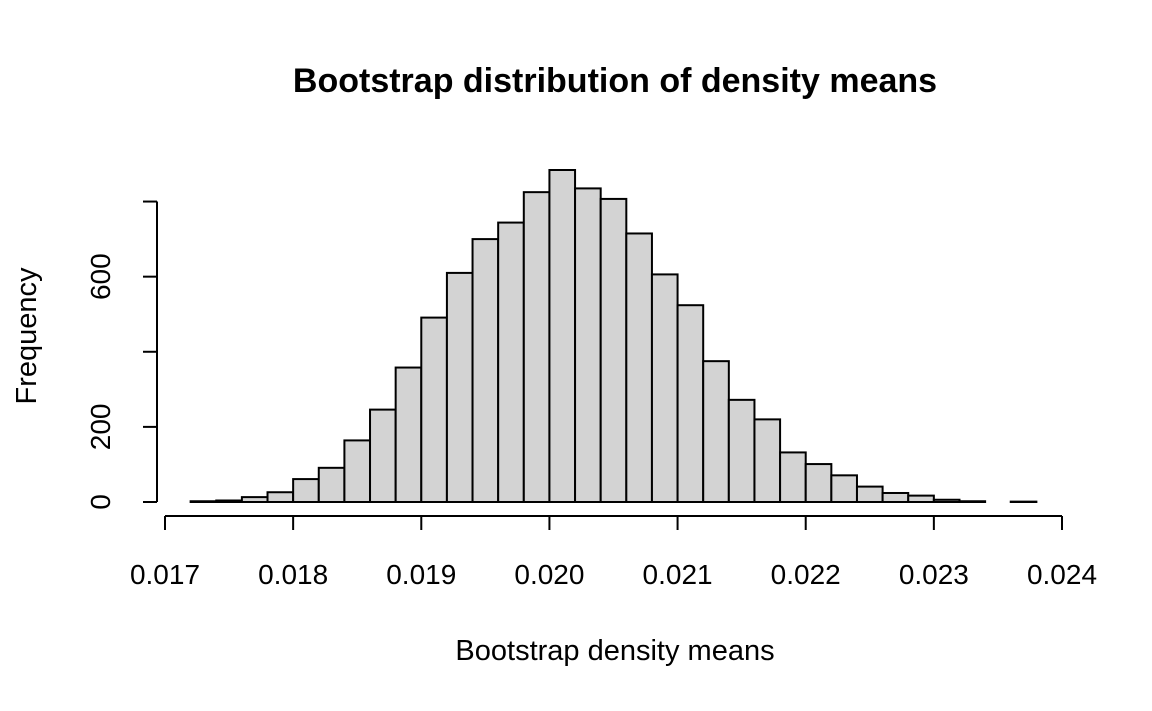 This screenshot has height=711, width=1152. I want to click on x-axis: 0.017 0.018 0.019 0.020 0.021 0.022 0.023 0.024, so click(613, 552).